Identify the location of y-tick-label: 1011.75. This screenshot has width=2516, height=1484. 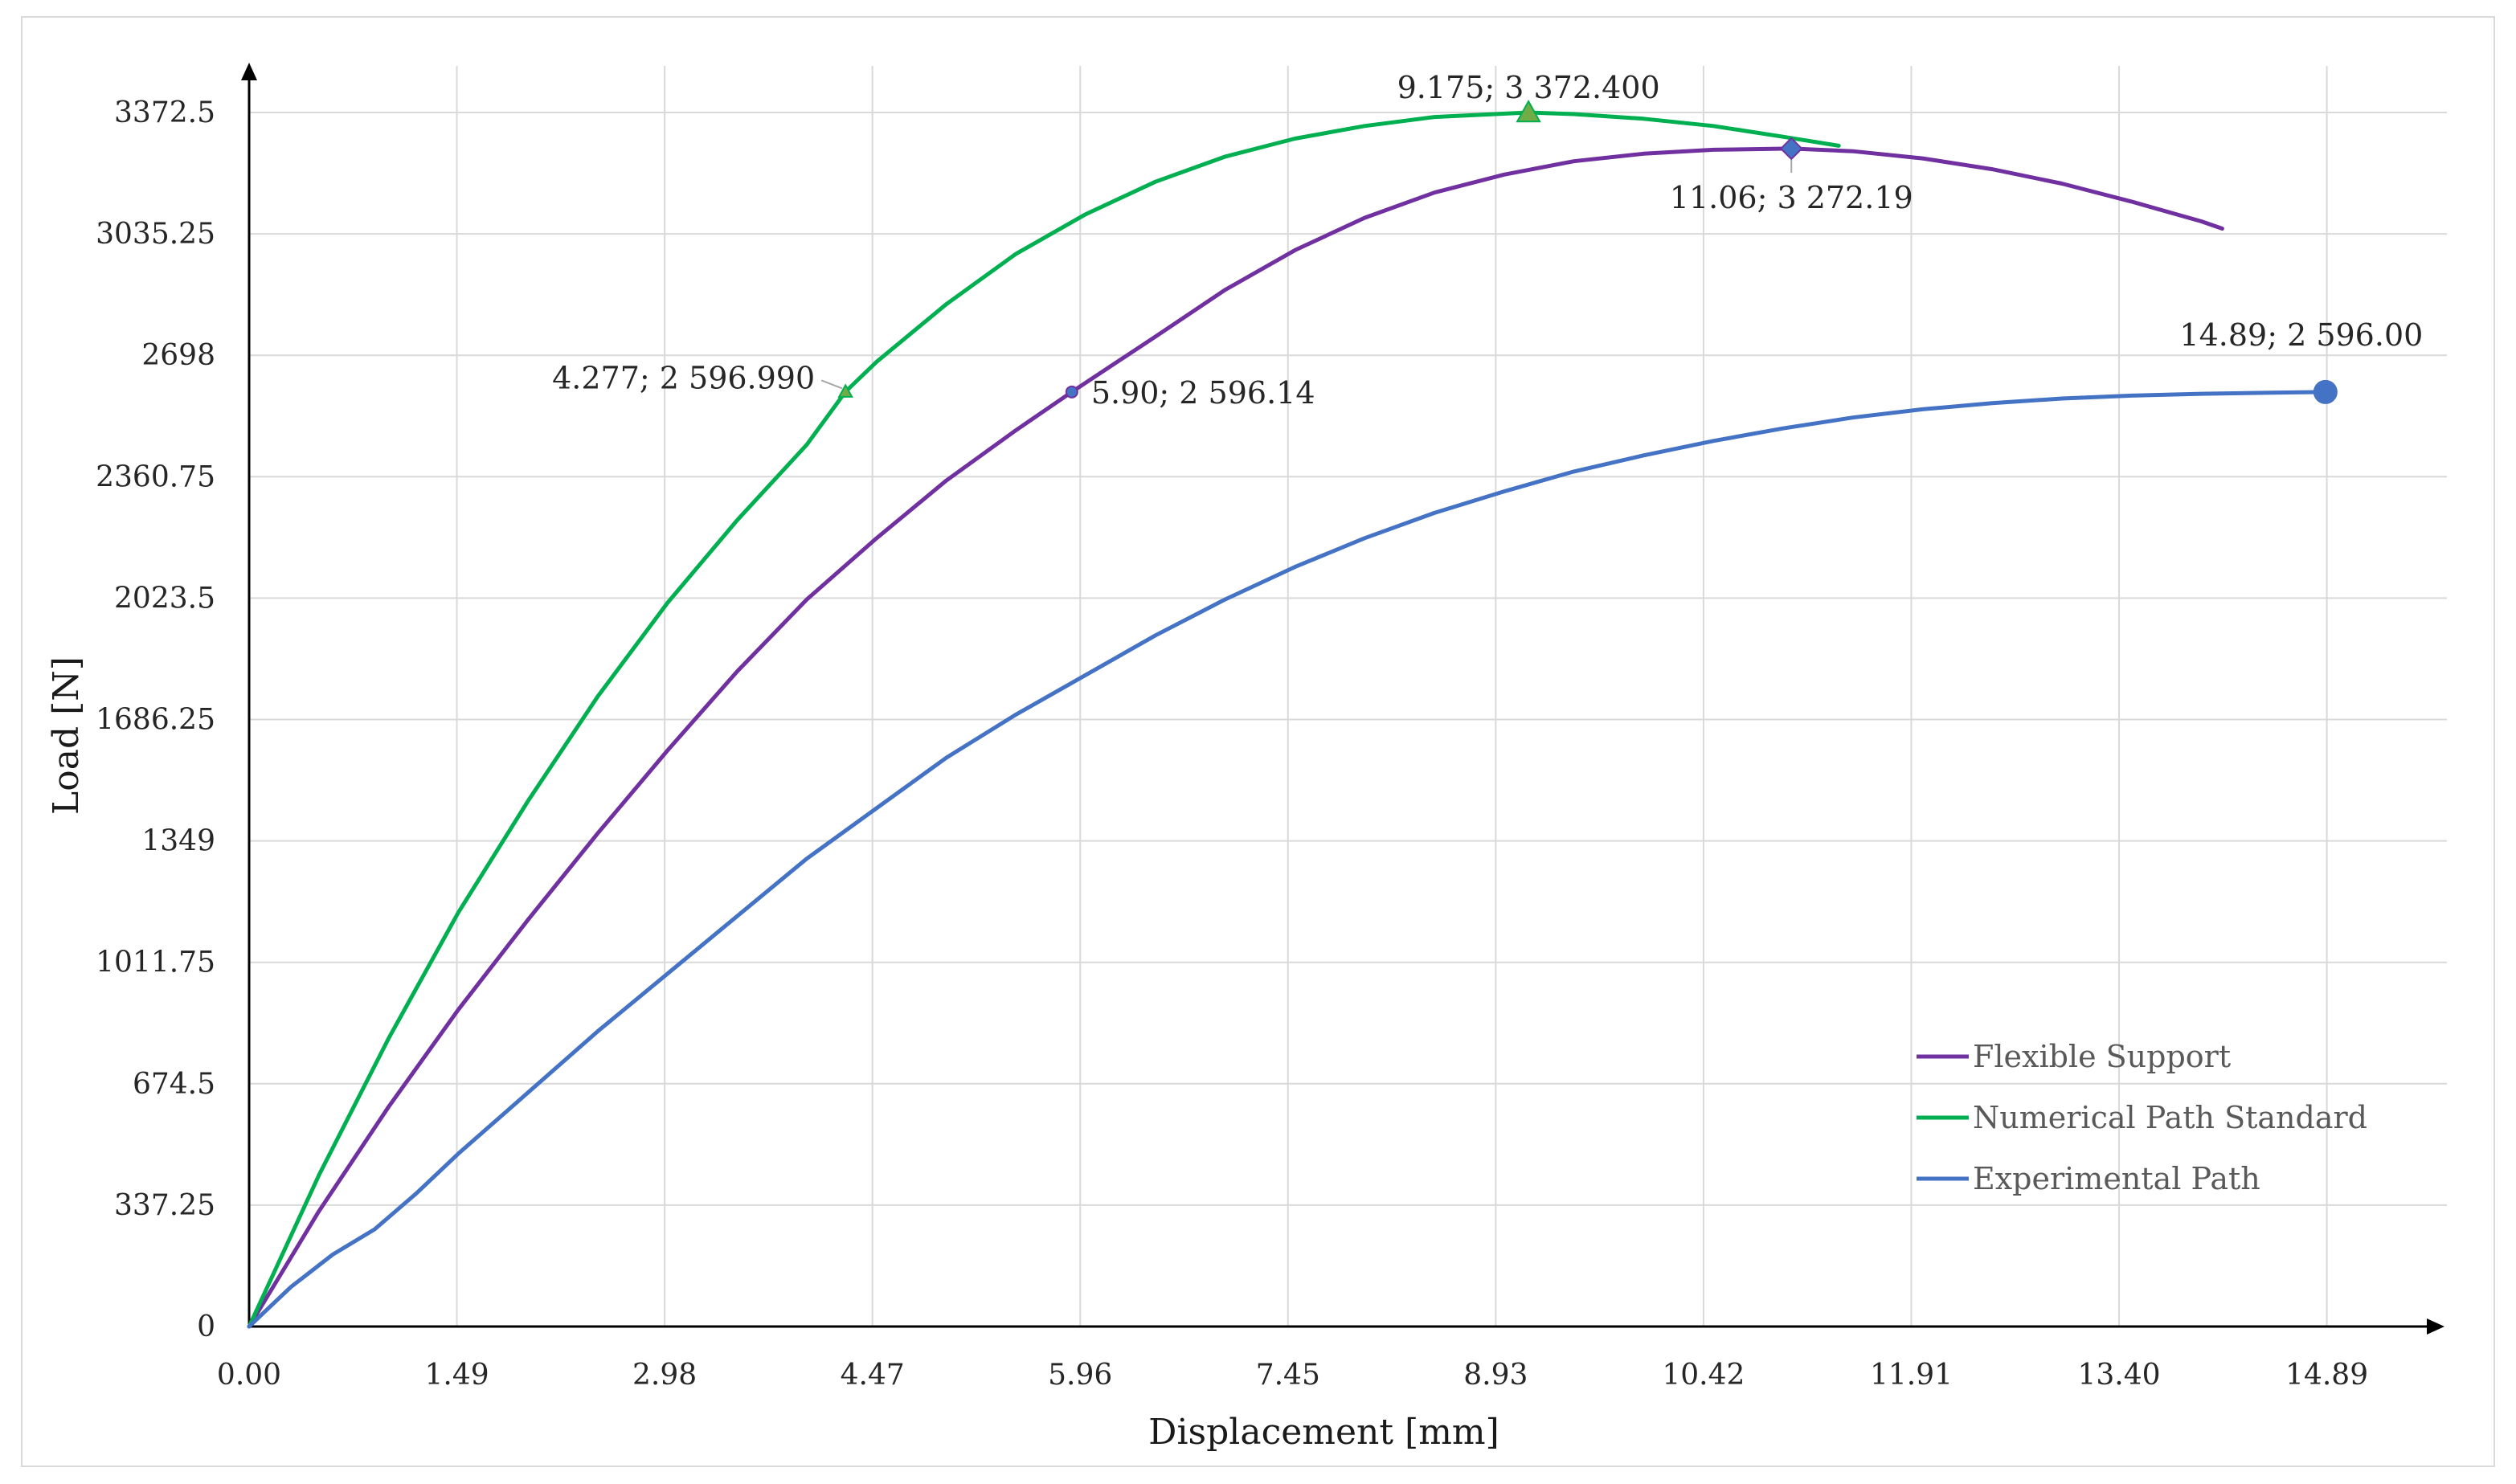
(156, 962).